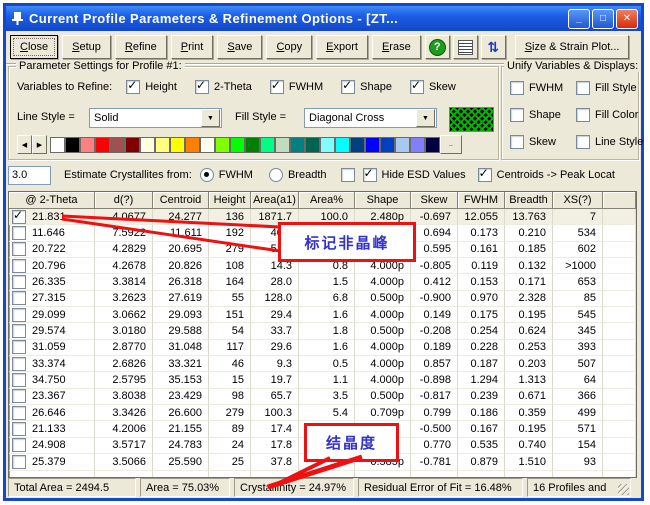 The height and width of the screenshot is (505, 650). What do you see at coordinates (529, 200) in the screenshot?
I see `column-header-breadth: Breadth` at bounding box center [529, 200].